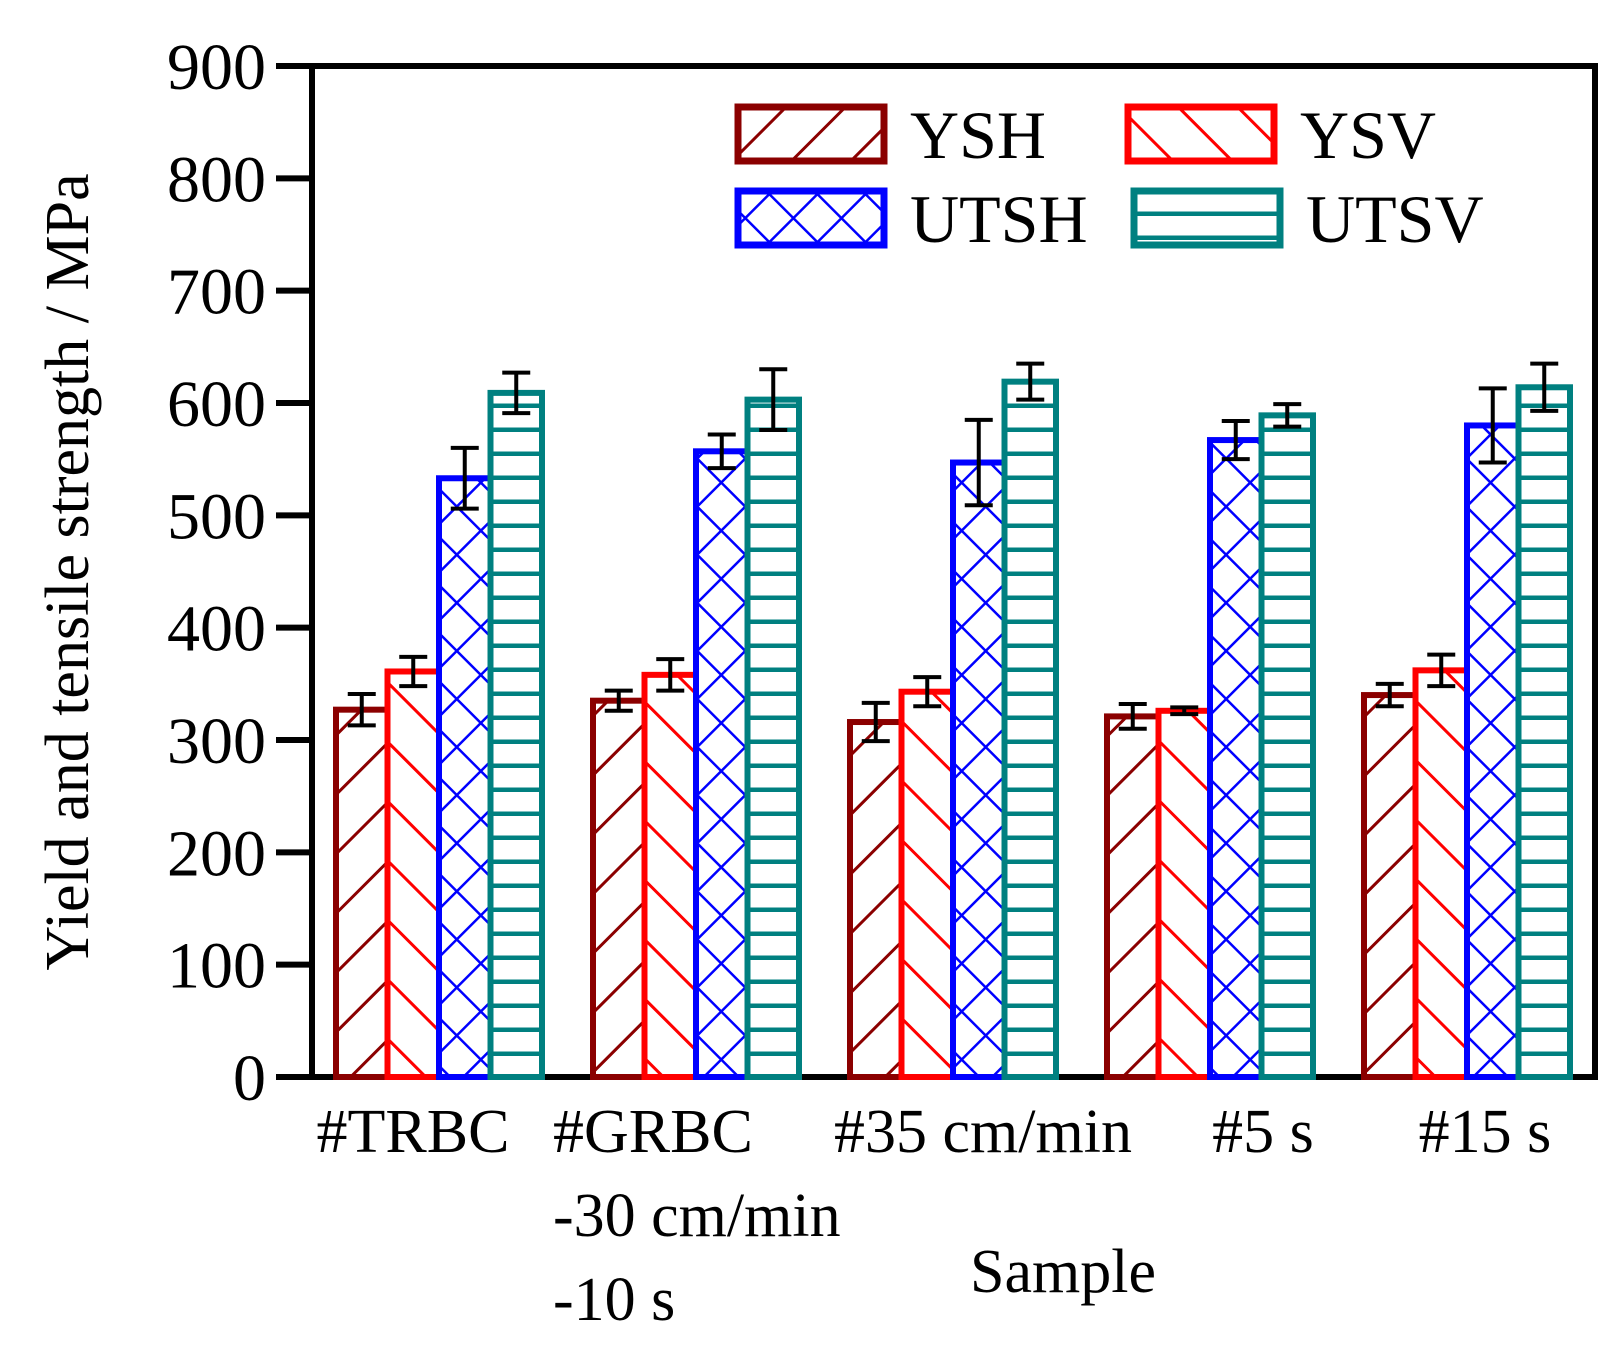 This screenshot has height=1358, width=1624. I want to click on y-tick-label: 200, so click(216, 853).